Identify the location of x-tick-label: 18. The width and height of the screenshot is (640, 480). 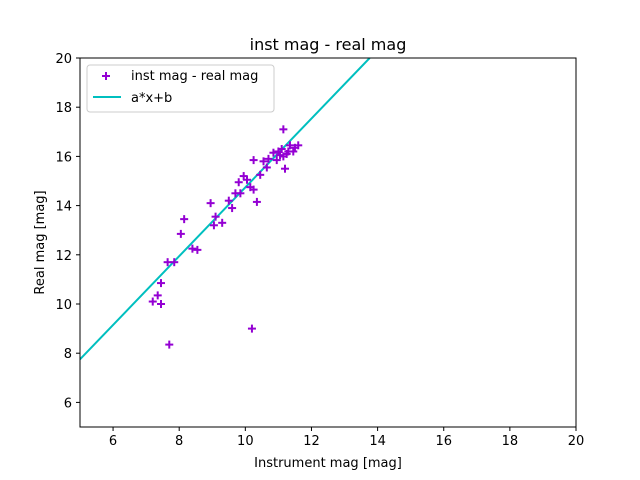
(510, 441).